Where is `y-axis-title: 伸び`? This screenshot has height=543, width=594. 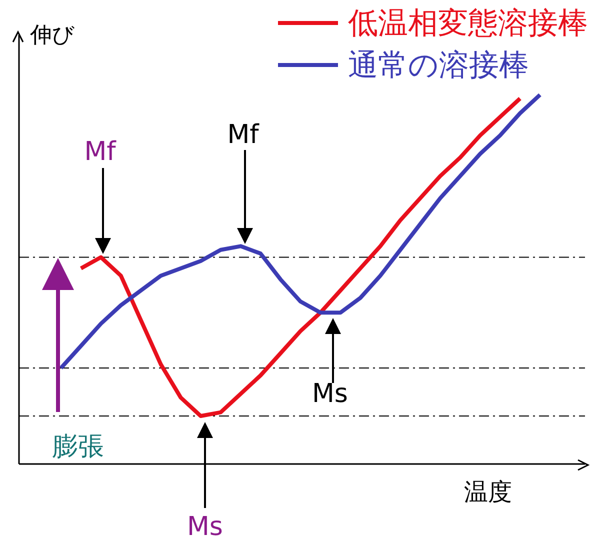
y-axis-title: 伸び is located at coordinates (52, 35).